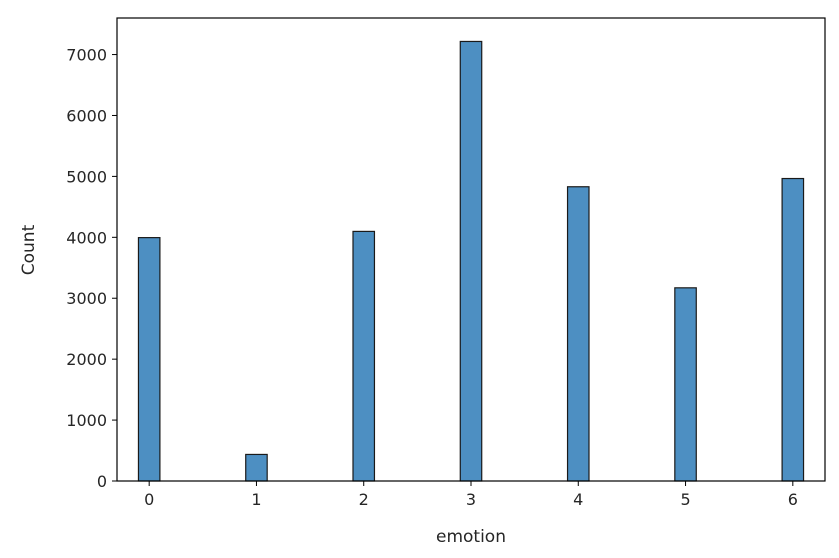 The width and height of the screenshot is (839, 558). What do you see at coordinates (578, 499) in the screenshot?
I see `x-tick-label: 4` at bounding box center [578, 499].